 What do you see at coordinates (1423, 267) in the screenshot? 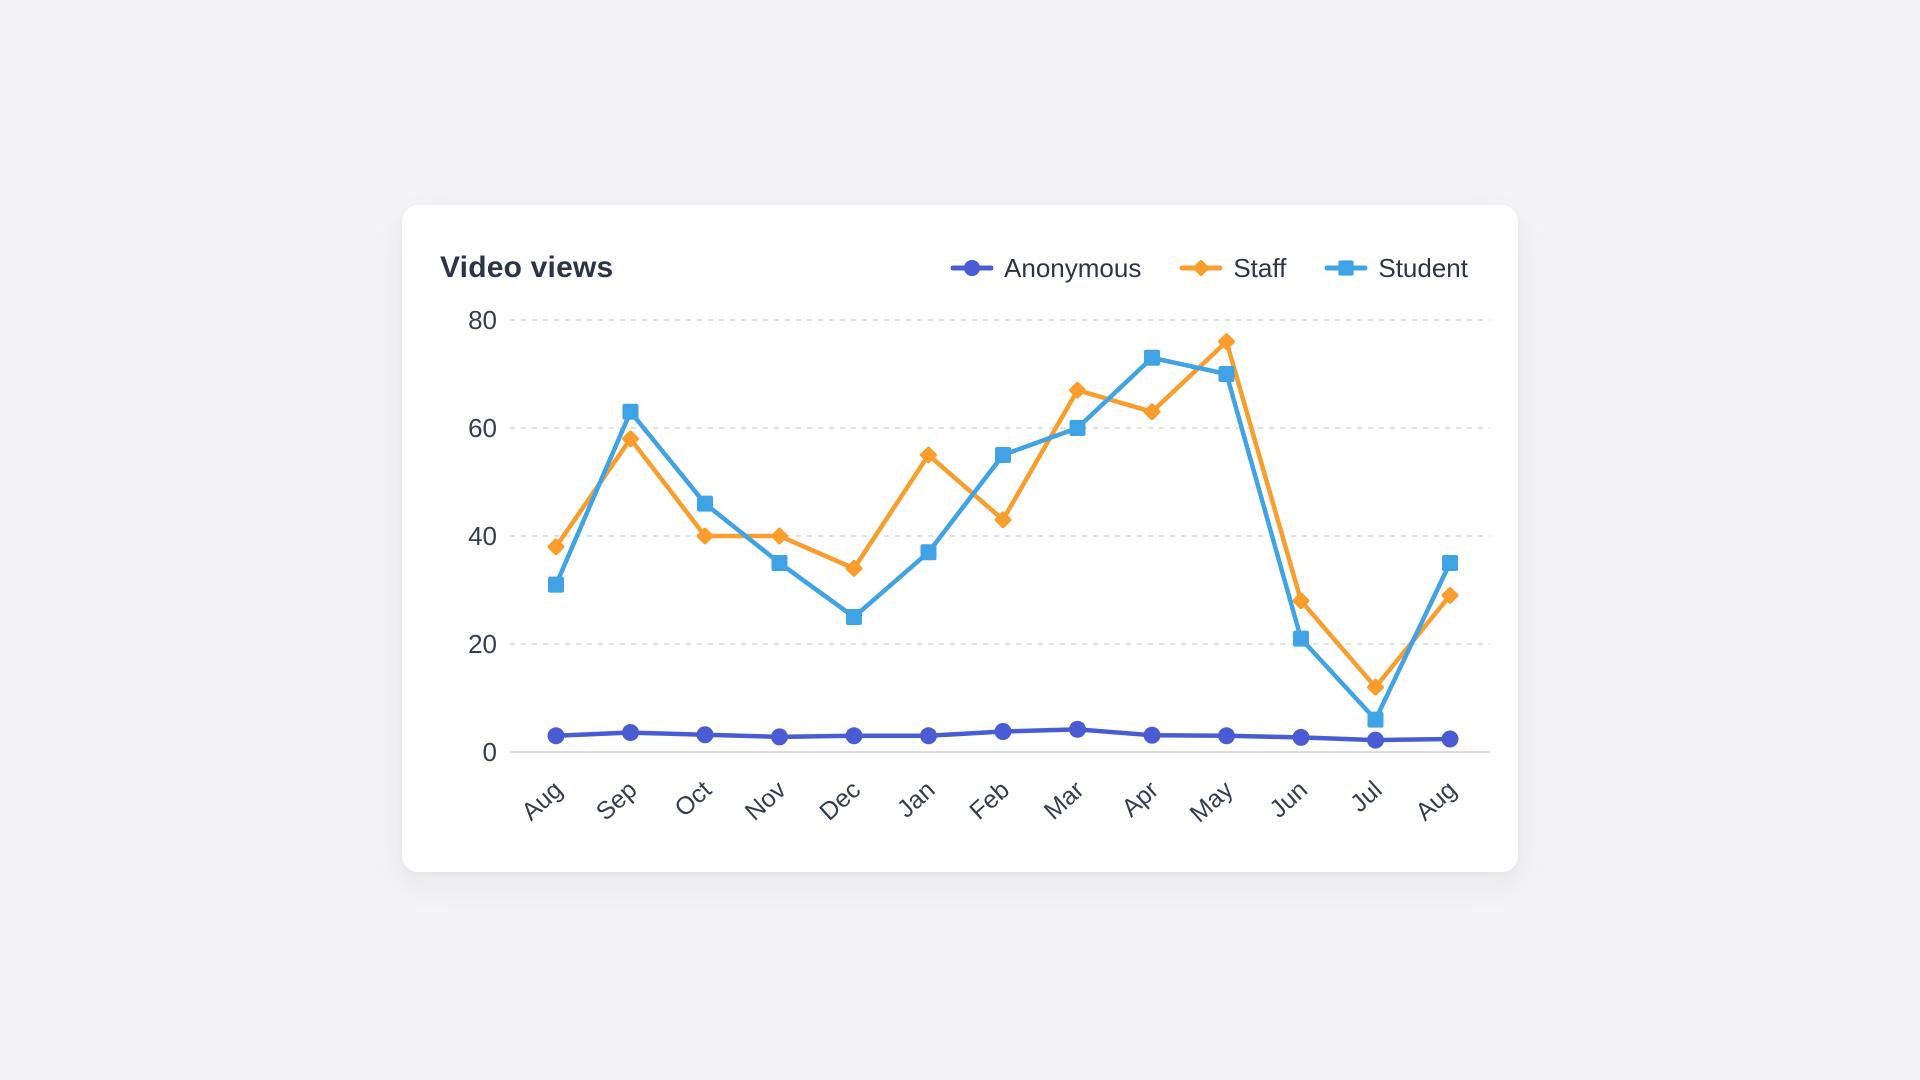
I see `legend-label-student: Student` at bounding box center [1423, 267].